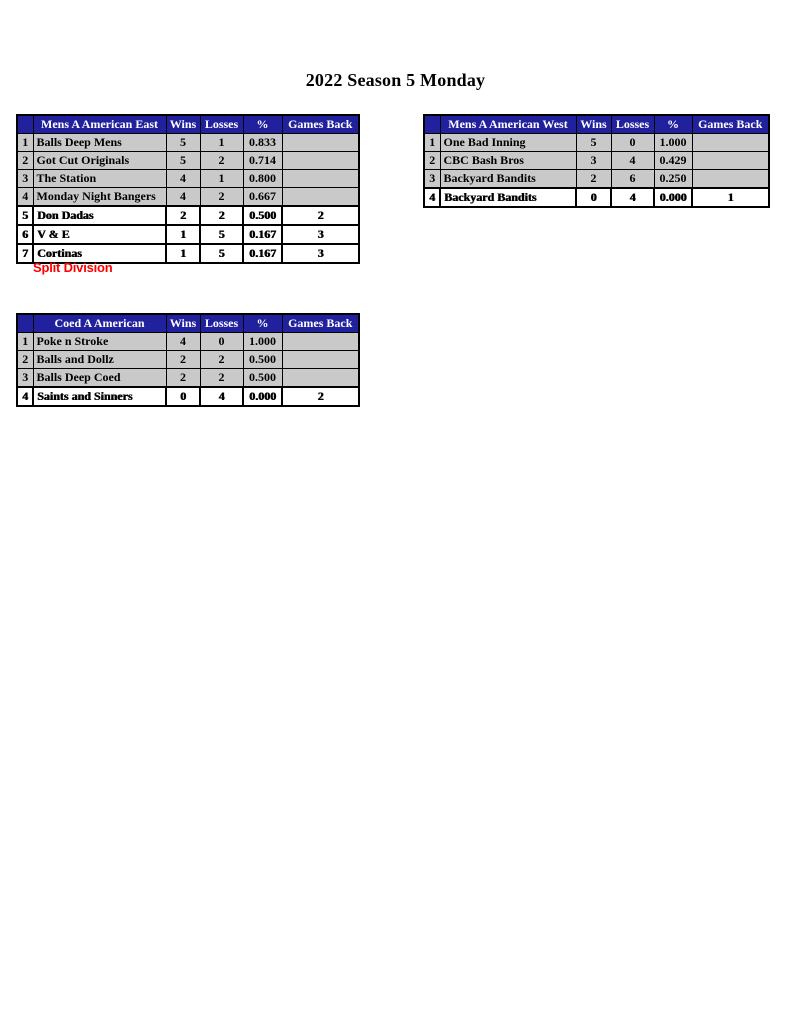 Image resolution: width=791 pixels, height=1024 pixels. I want to click on team-name-cell: Cortinas, so click(99, 253).